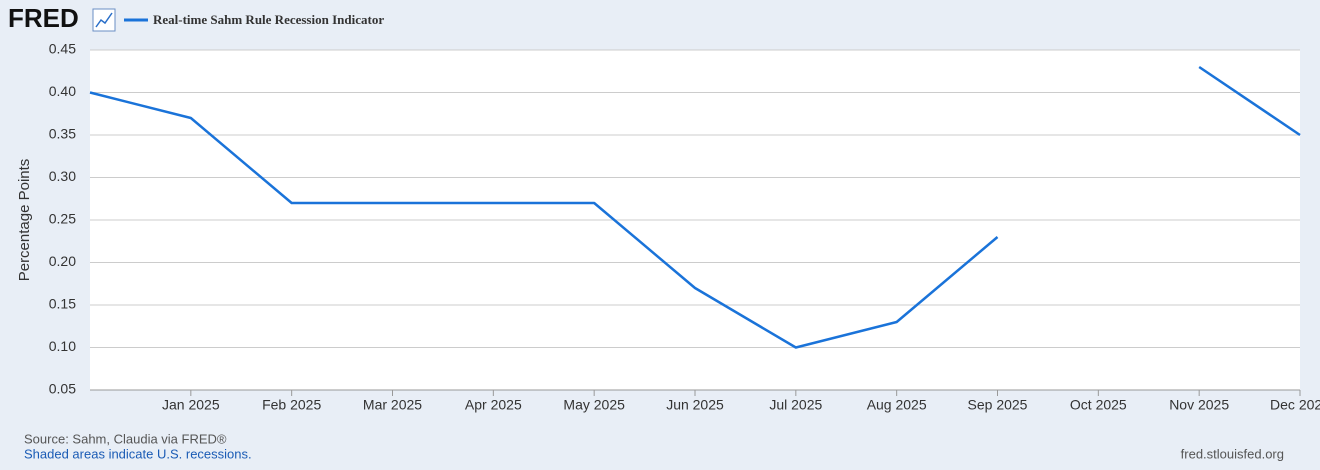 Image resolution: width=1320 pixels, height=470 pixels. I want to click on x-tick-label: Sep 2025, so click(998, 405).